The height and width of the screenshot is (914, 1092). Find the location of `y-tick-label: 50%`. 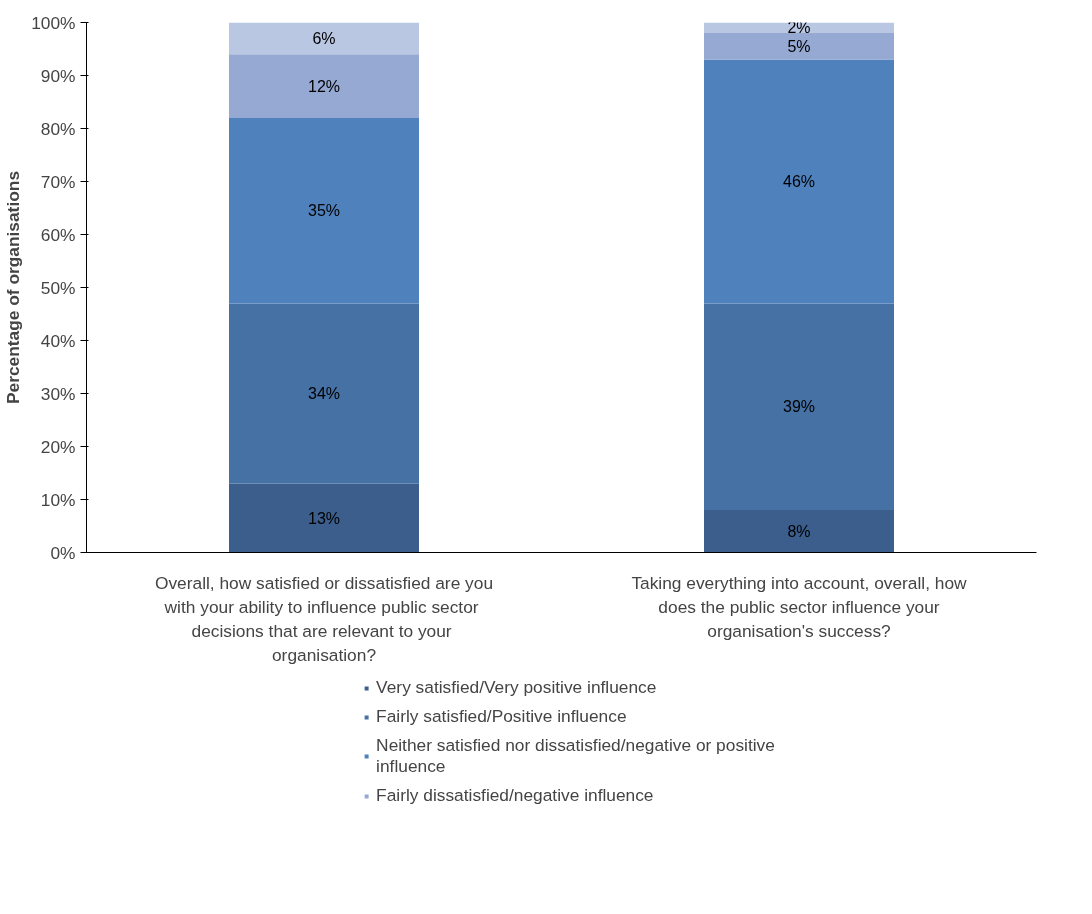

y-tick-label: 50% is located at coordinates (58, 287).